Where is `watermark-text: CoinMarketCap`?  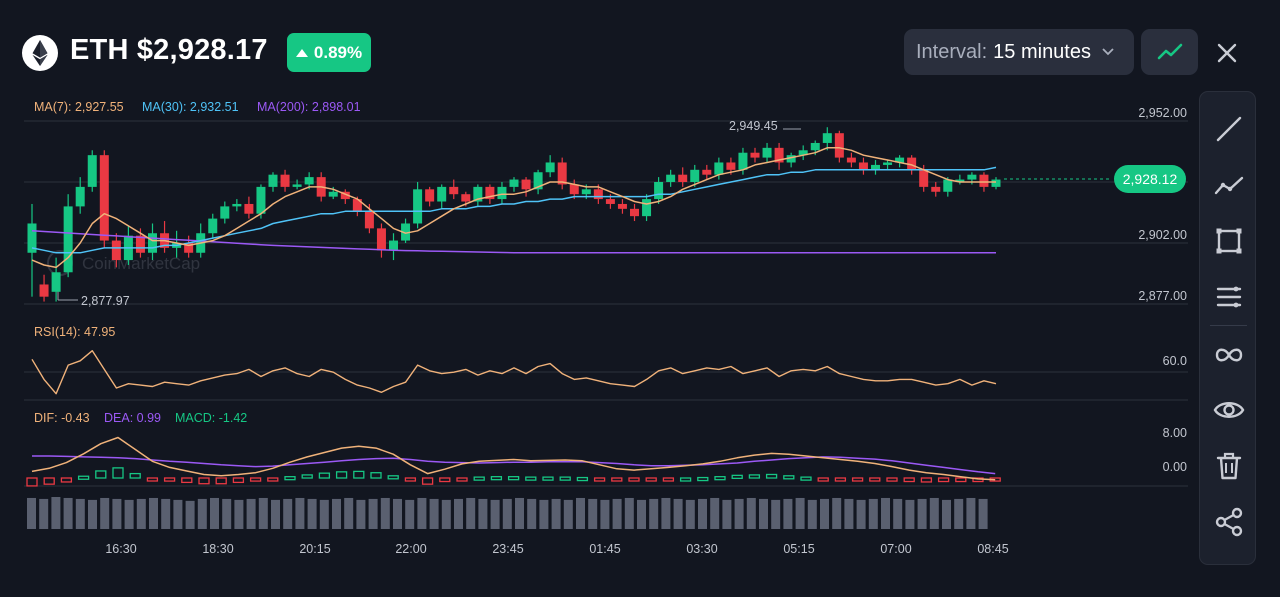
watermark-text: CoinMarketCap is located at coordinates (141, 263).